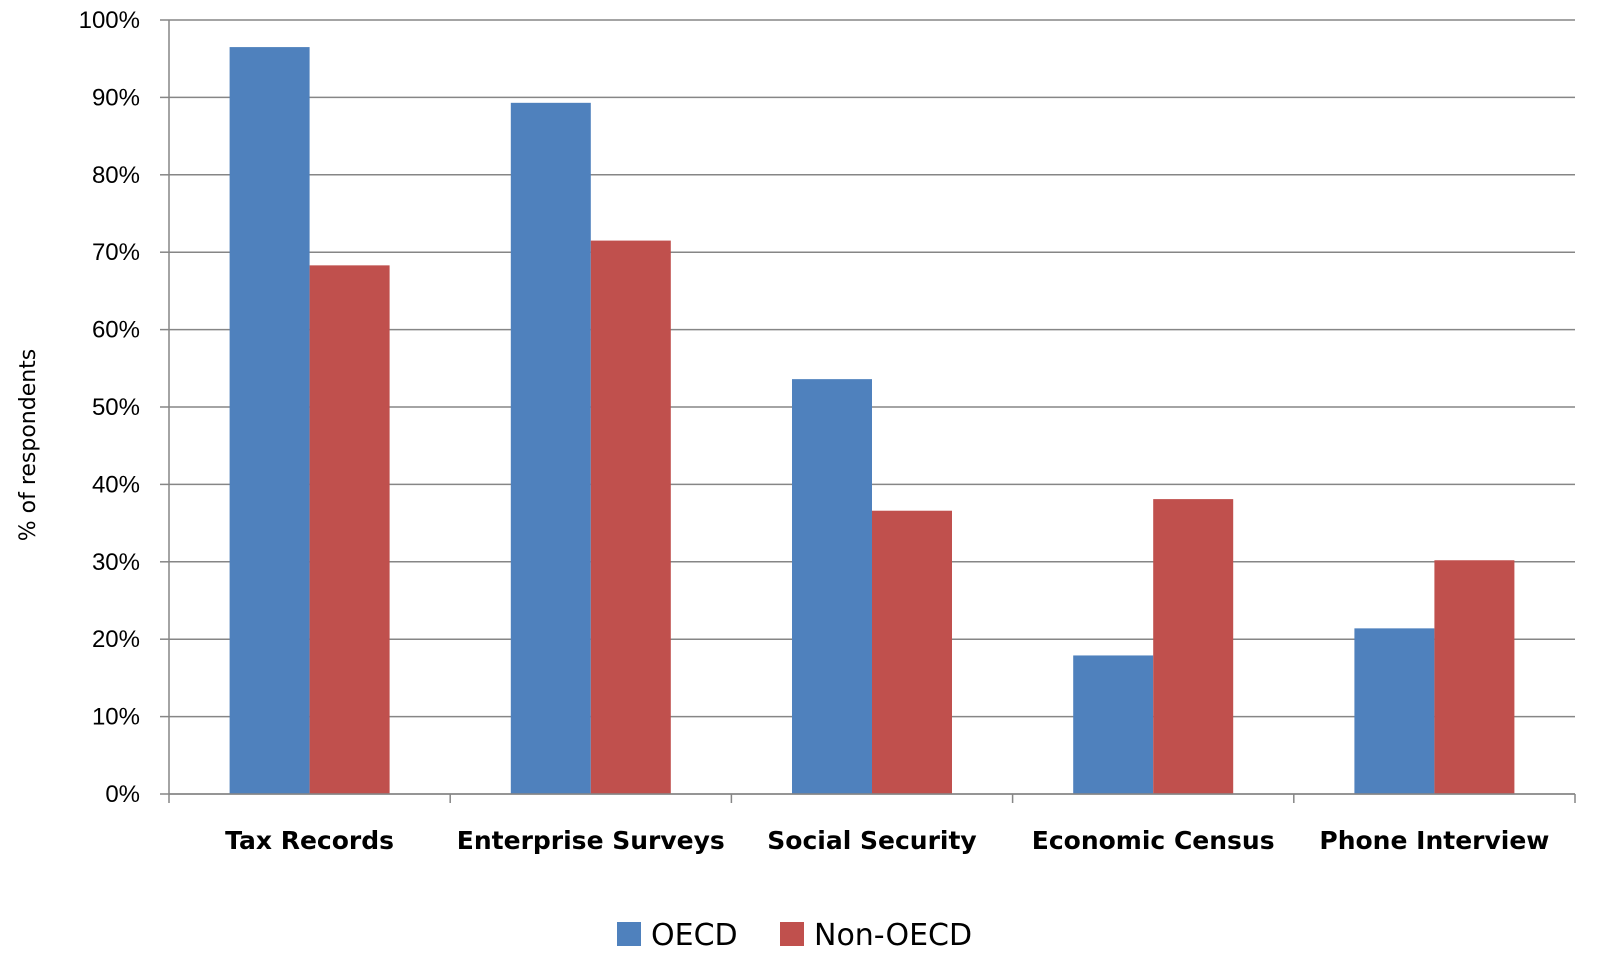  What do you see at coordinates (116, 97) in the screenshot?
I see `y-tick-label: 90%` at bounding box center [116, 97].